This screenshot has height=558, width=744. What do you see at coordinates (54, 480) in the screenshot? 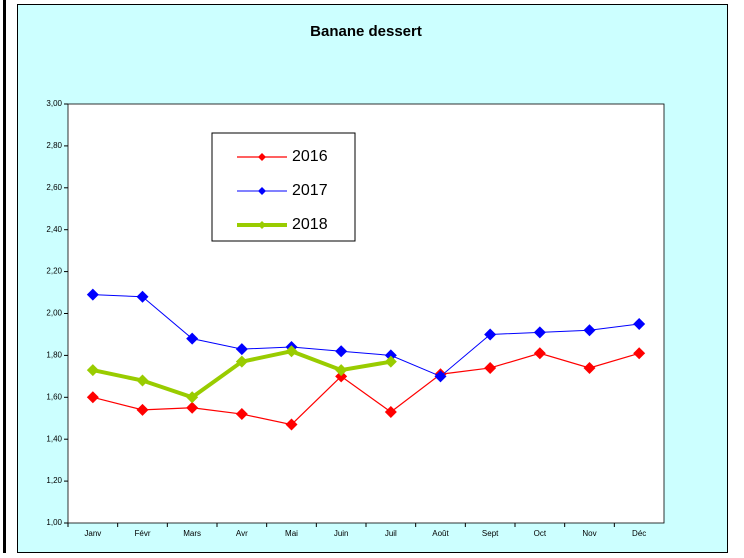
I see `y-tick-label: 1,20` at bounding box center [54, 480].